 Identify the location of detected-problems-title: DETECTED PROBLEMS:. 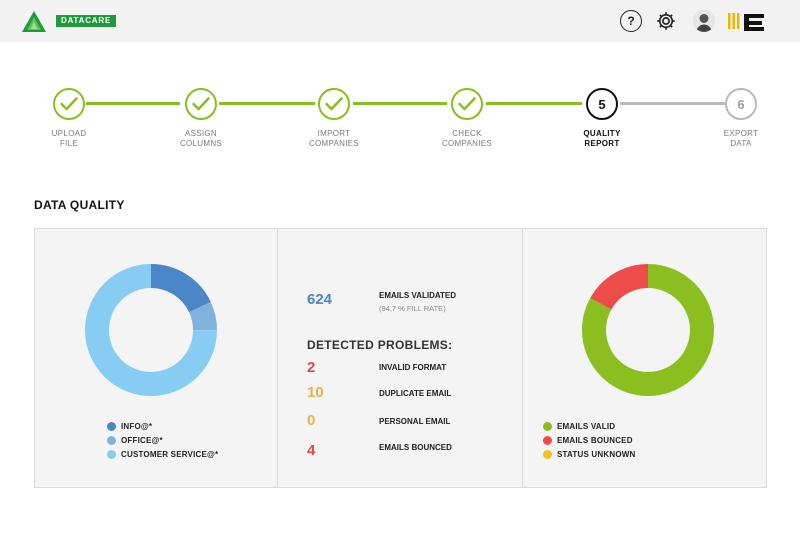
(380, 345).